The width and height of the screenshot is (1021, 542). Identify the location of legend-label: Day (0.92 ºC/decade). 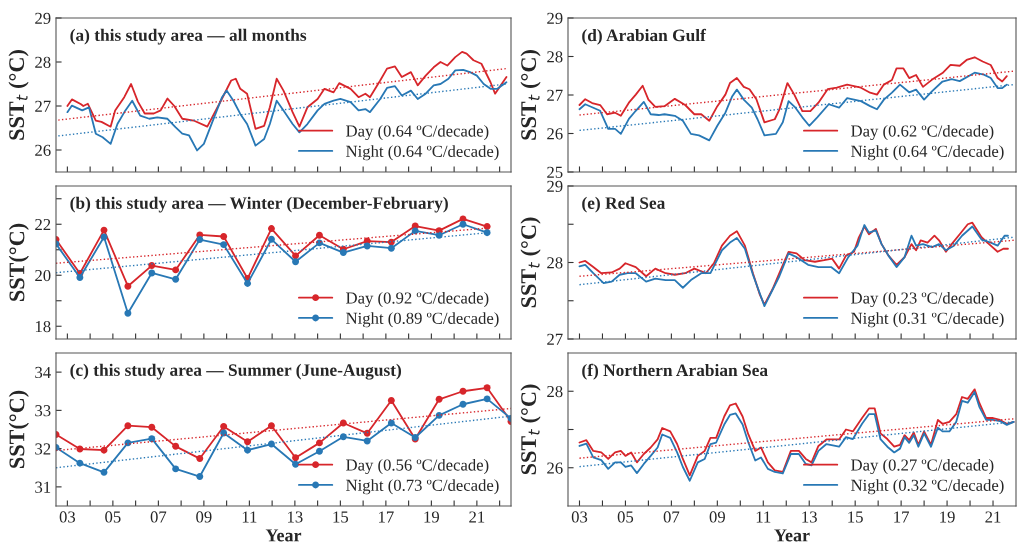
(417, 299).